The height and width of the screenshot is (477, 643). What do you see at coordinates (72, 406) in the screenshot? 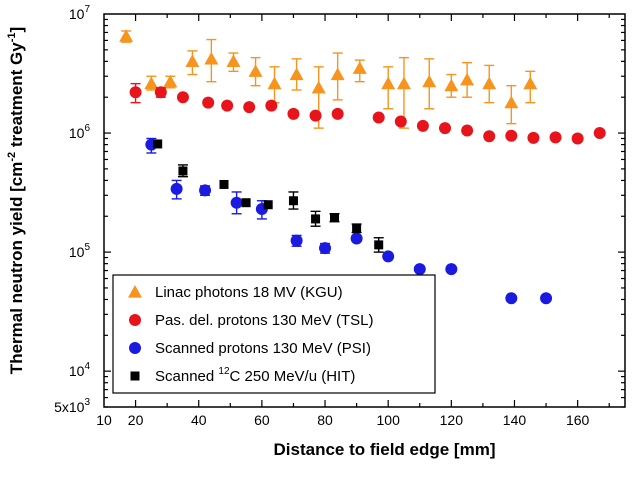
I see `y-tick-label: 5x10³` at bounding box center [72, 406].